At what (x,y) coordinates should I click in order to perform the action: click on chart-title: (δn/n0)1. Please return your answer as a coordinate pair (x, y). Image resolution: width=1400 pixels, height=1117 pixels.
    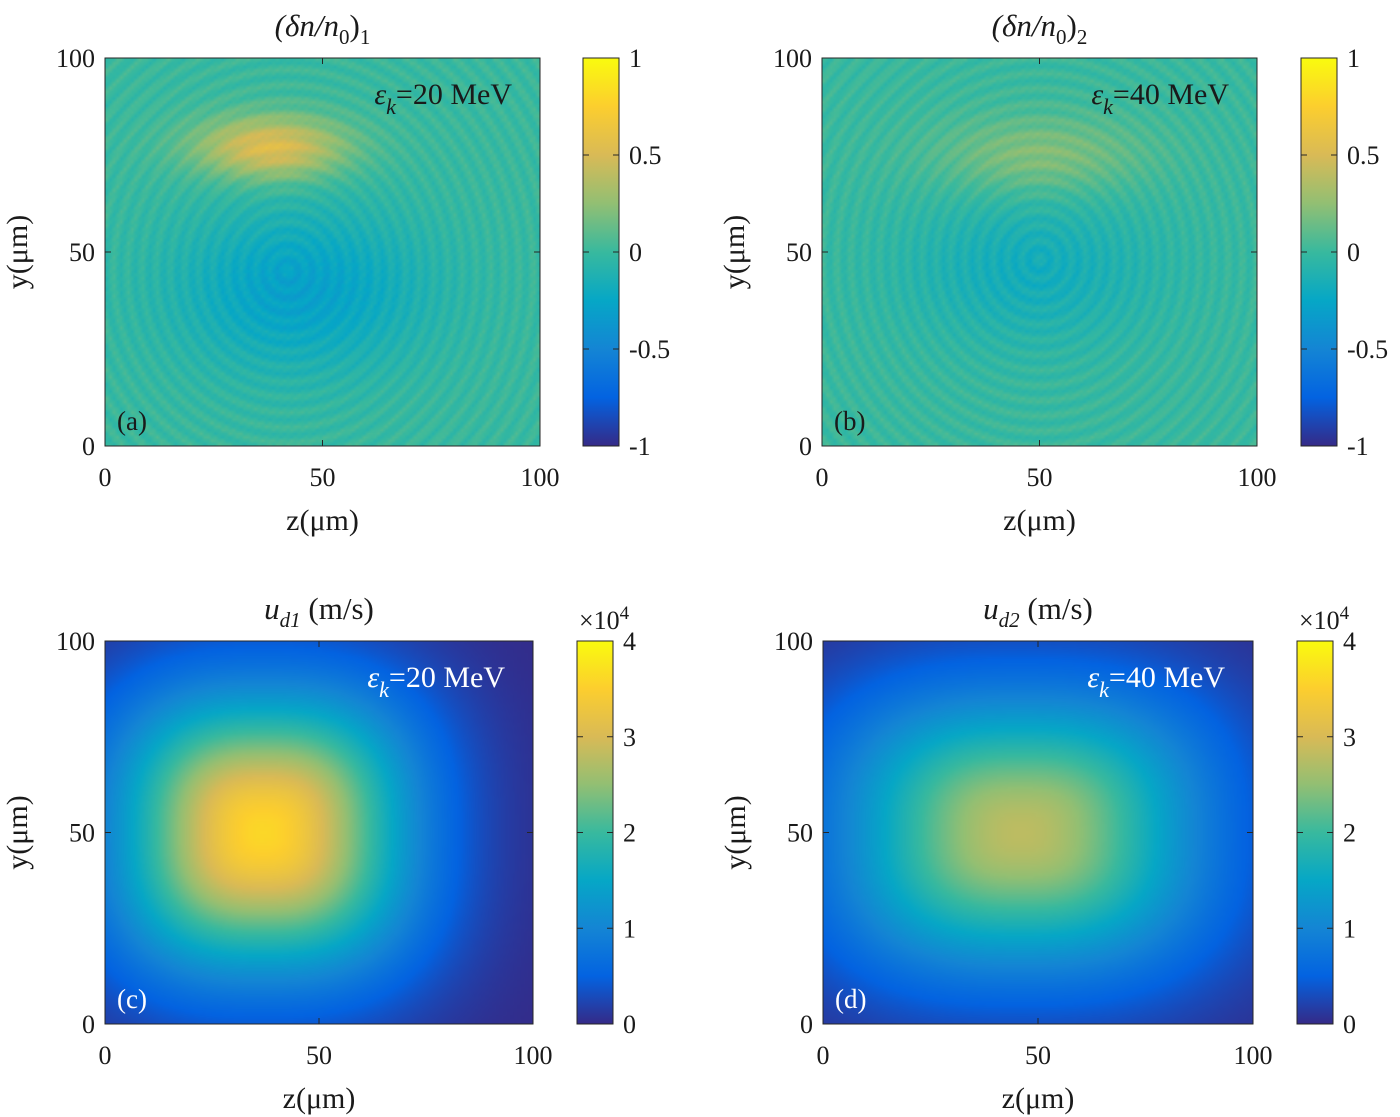
    Looking at the image, I should click on (323, 28).